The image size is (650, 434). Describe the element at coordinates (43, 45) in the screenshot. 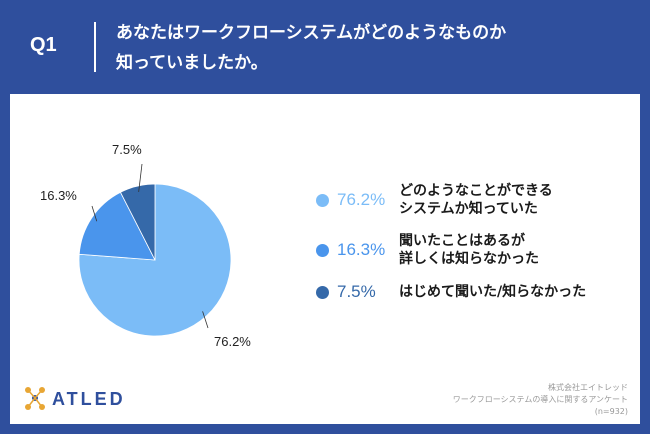

I see `question-number: Q1` at that location.